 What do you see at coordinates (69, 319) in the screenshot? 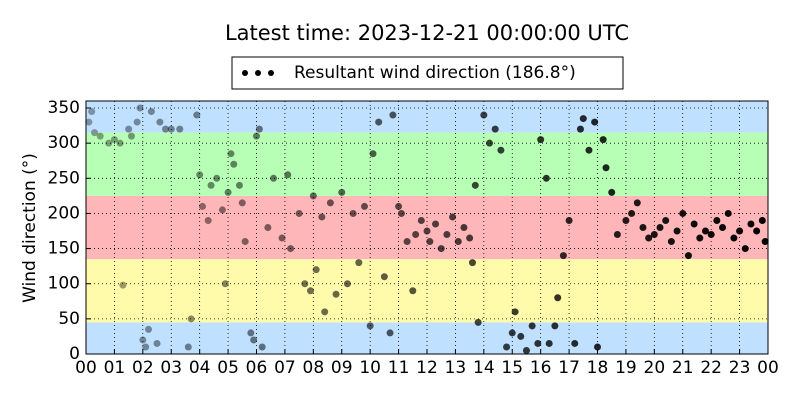
I see `y-tick-label: 50` at bounding box center [69, 319].